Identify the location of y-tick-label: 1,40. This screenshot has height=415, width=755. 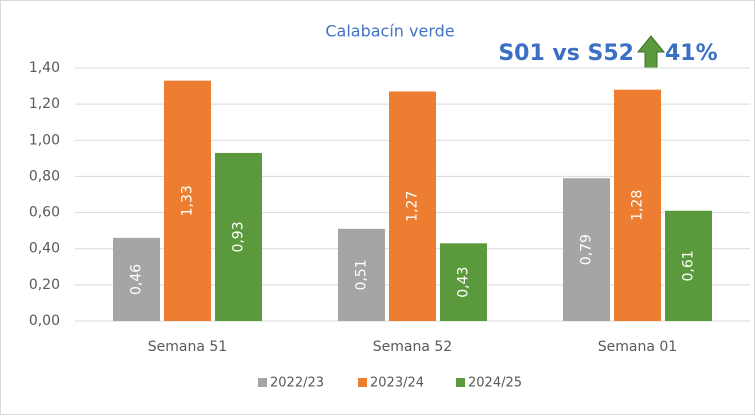
(44, 68).